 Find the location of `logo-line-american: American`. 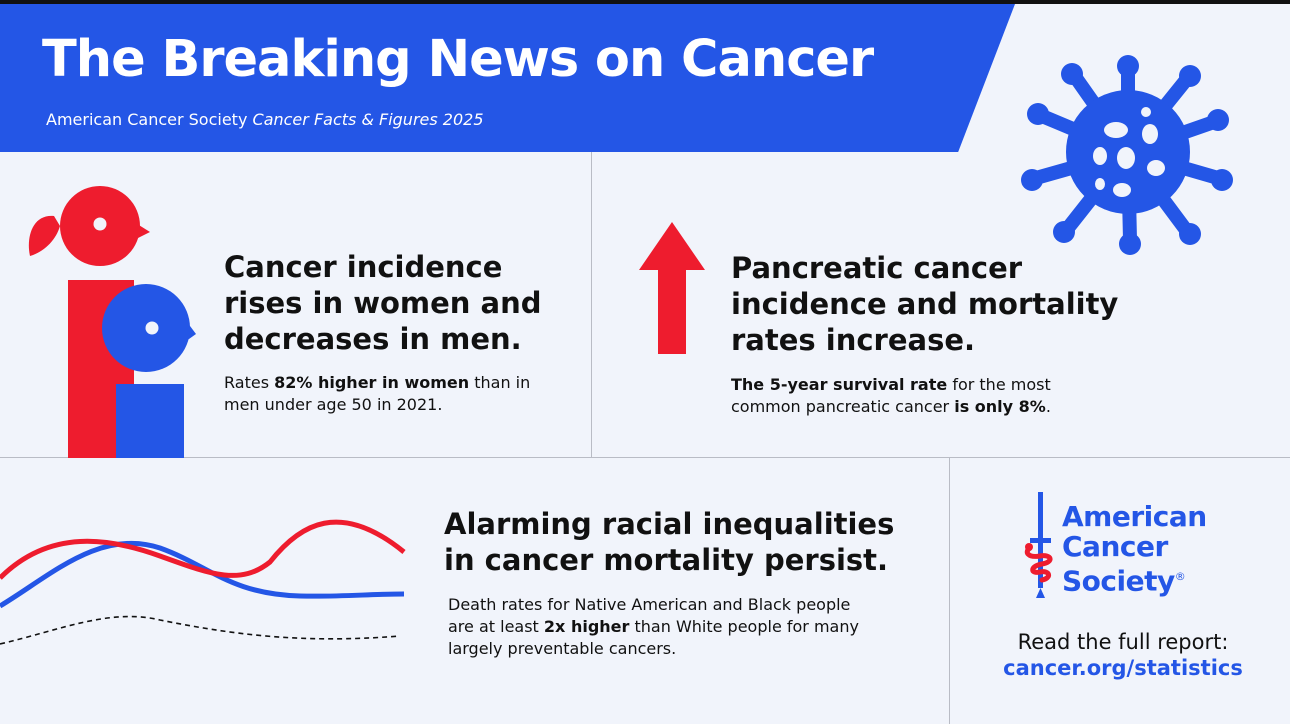

logo-line-american: American is located at coordinates (1134, 516).